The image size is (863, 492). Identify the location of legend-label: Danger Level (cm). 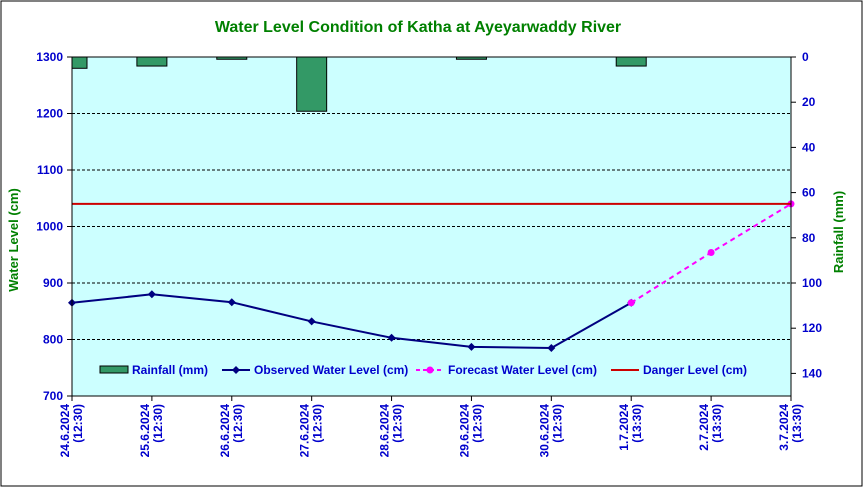
(695, 370).